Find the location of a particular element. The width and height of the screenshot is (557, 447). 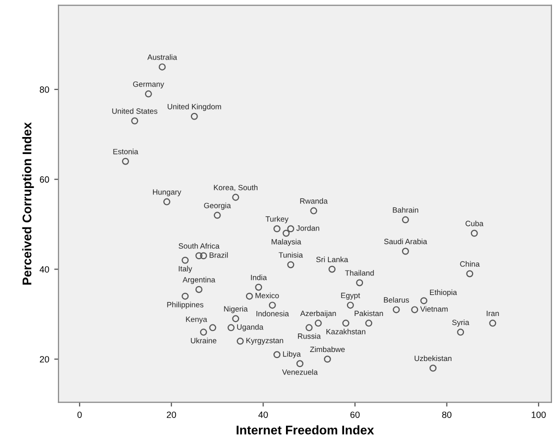

x-tick-label: 0 is located at coordinates (79, 415).